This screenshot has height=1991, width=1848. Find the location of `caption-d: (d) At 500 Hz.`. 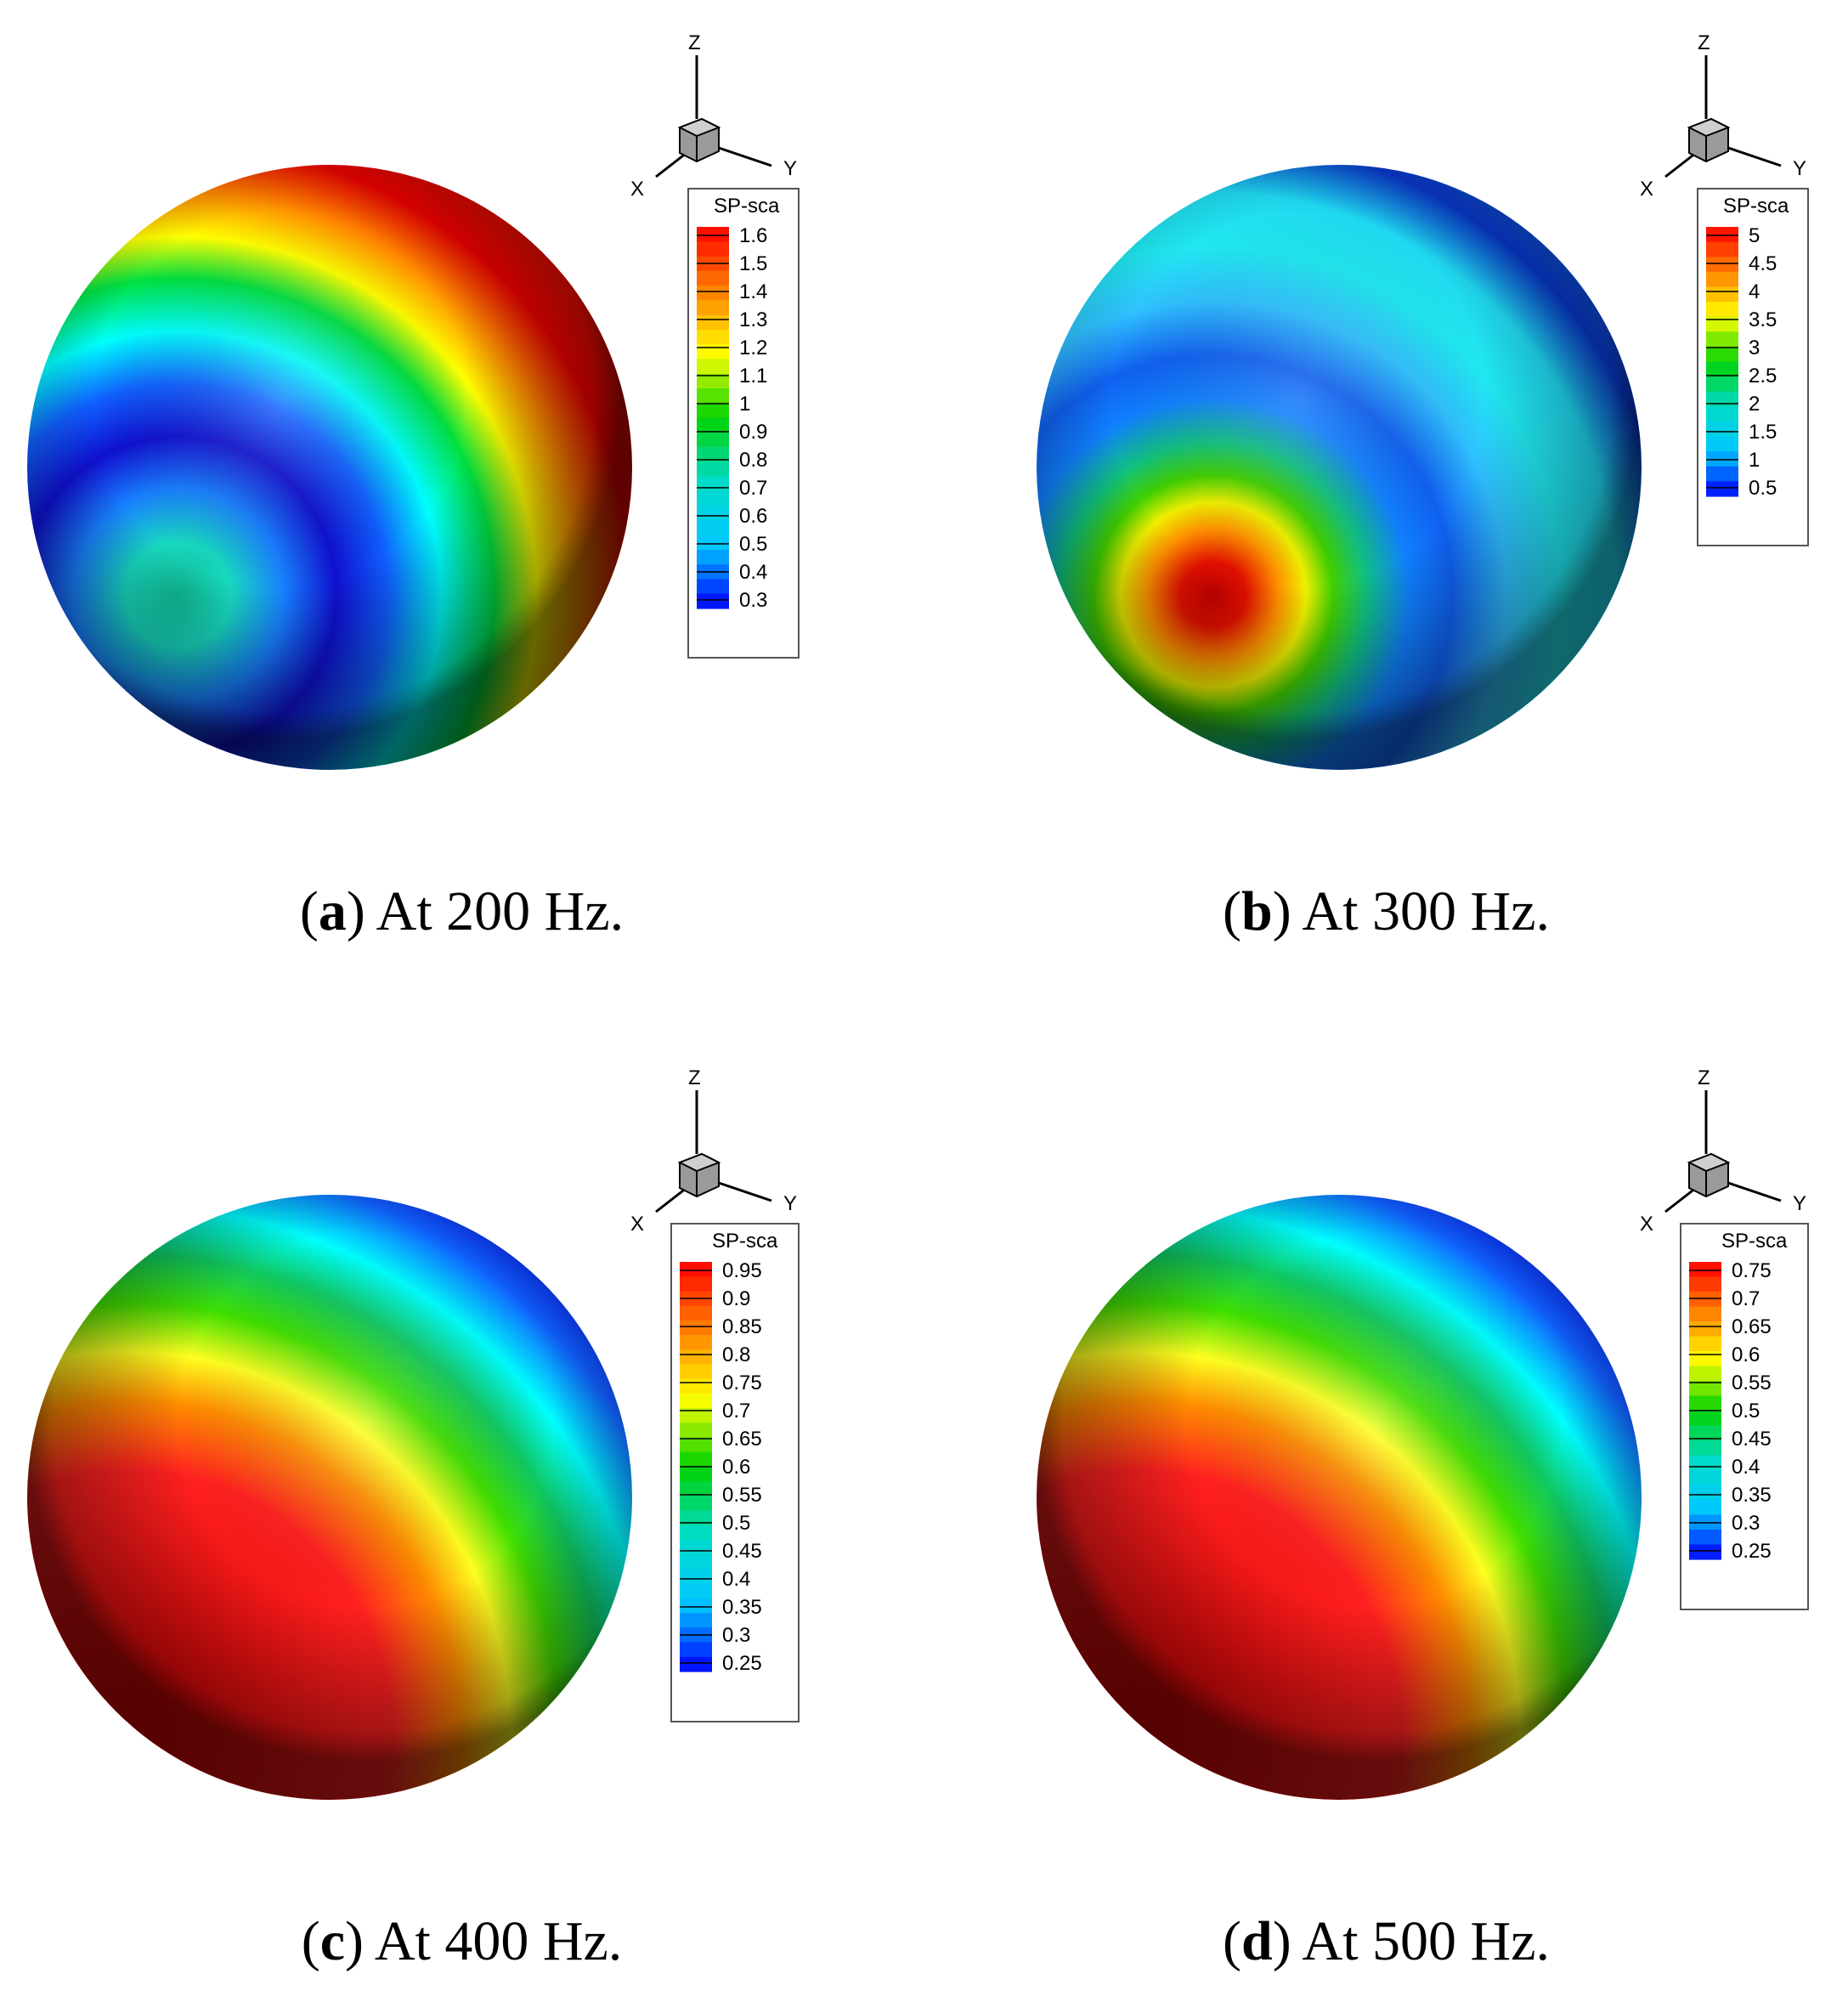

caption-d: (d) At 500 Hz. is located at coordinates (1386, 1941).